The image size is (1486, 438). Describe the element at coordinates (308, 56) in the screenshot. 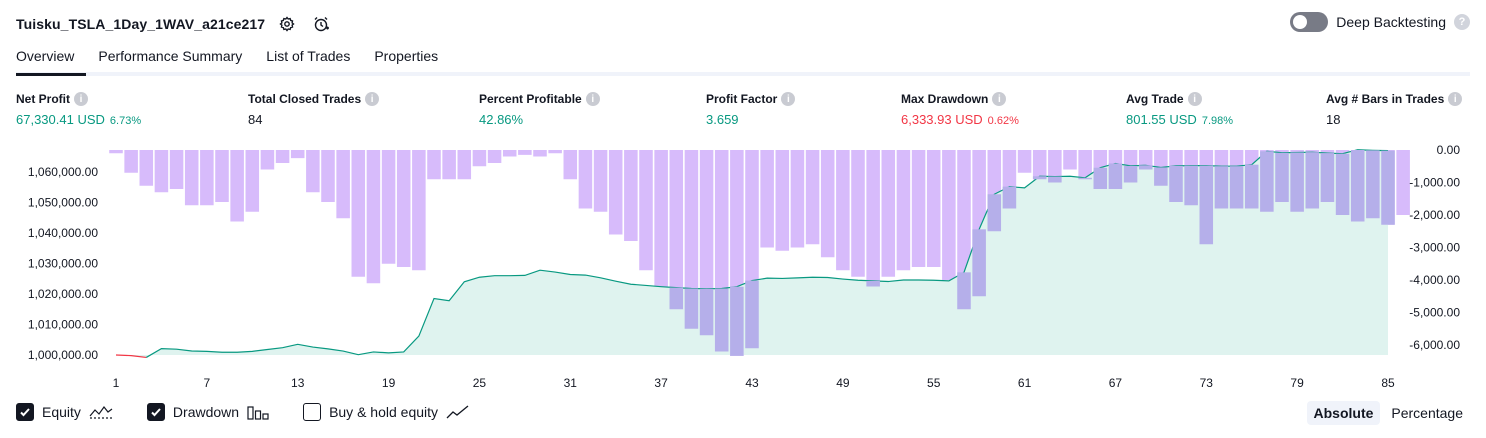

I see `tab-list-of-trades: List of Trades` at that location.